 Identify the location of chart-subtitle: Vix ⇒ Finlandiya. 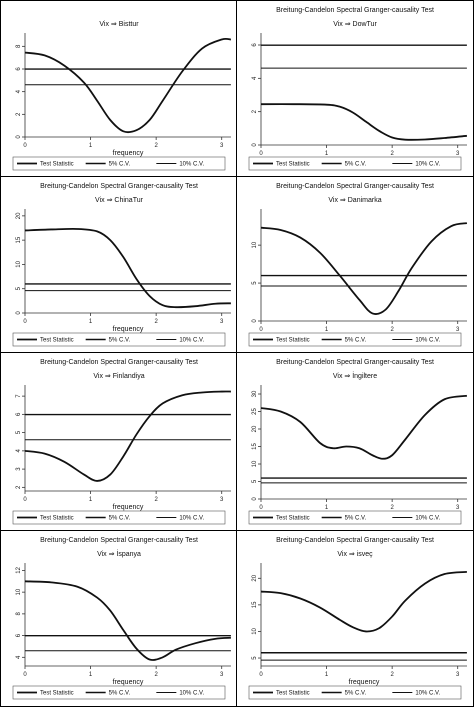
(118, 376).